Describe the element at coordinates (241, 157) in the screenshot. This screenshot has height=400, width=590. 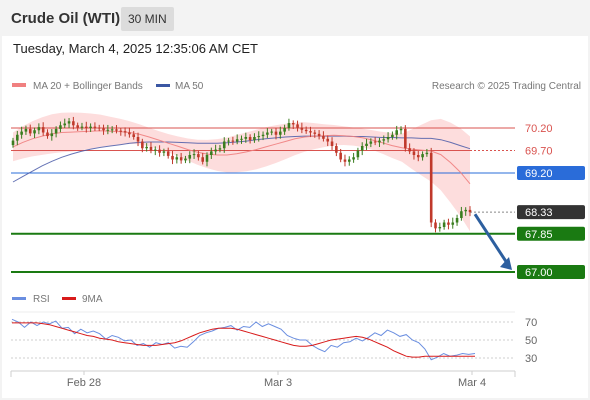
I see `ma20-line` at that location.